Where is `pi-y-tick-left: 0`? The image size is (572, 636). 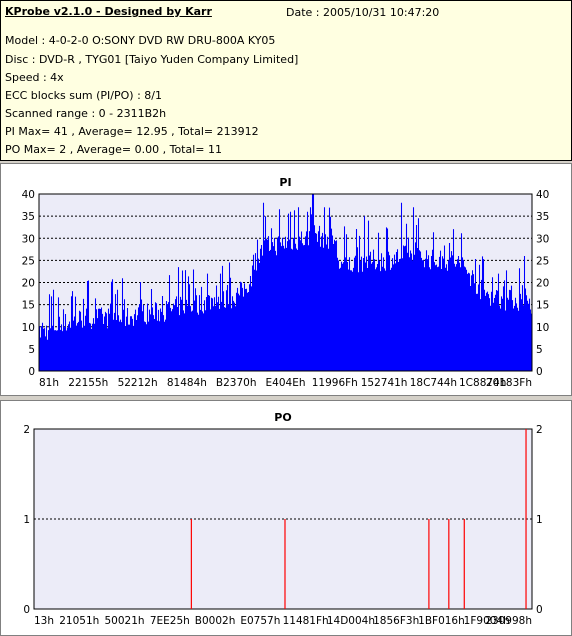 pi-y-tick-left: 0 is located at coordinates (31, 372).